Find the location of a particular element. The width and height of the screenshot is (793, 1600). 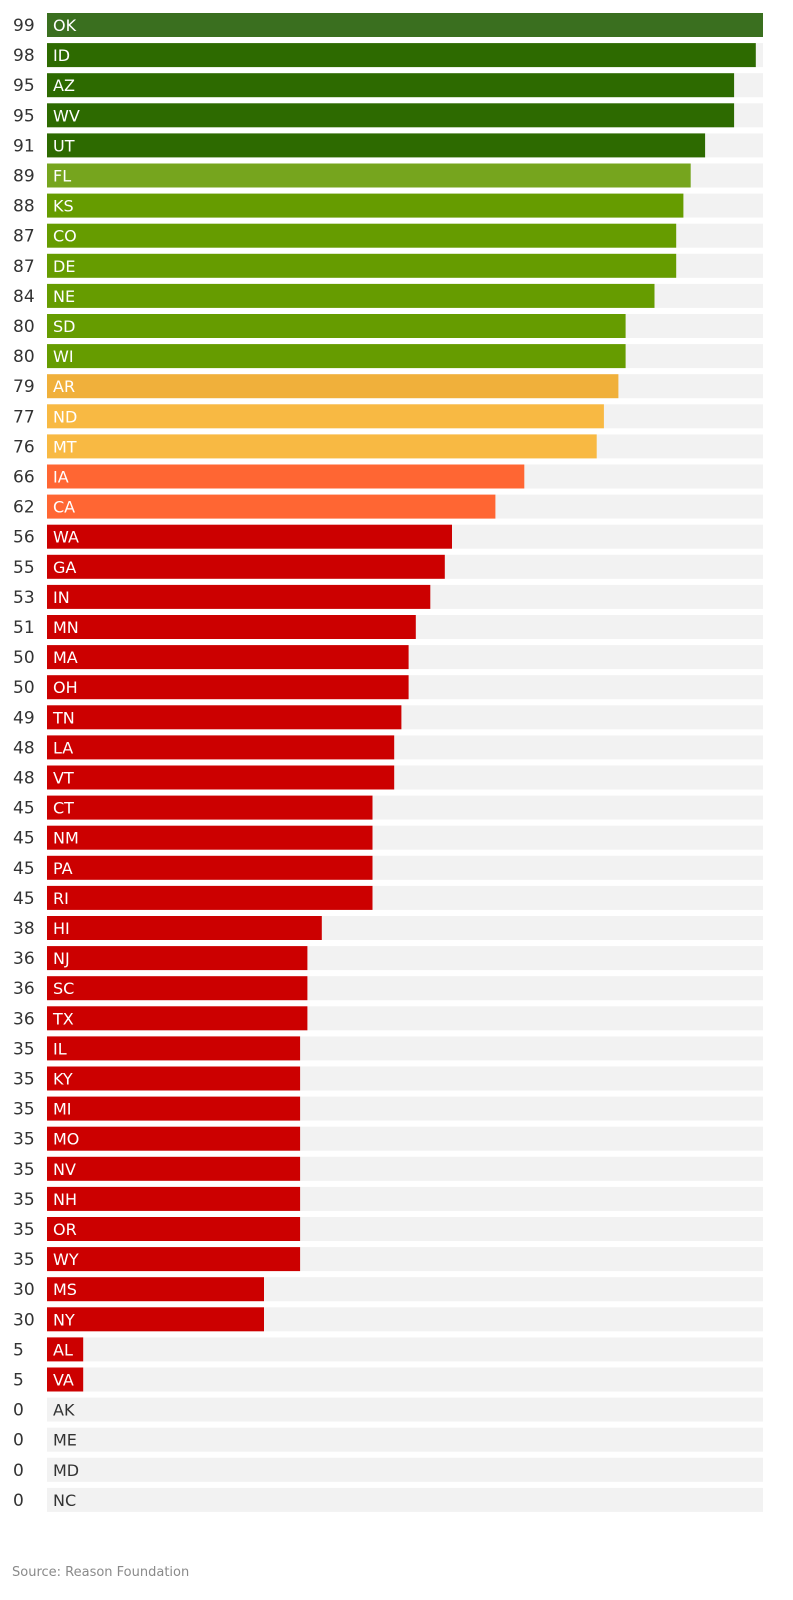

bar-row-ky: 35 KY is located at coordinates (388, 1078).